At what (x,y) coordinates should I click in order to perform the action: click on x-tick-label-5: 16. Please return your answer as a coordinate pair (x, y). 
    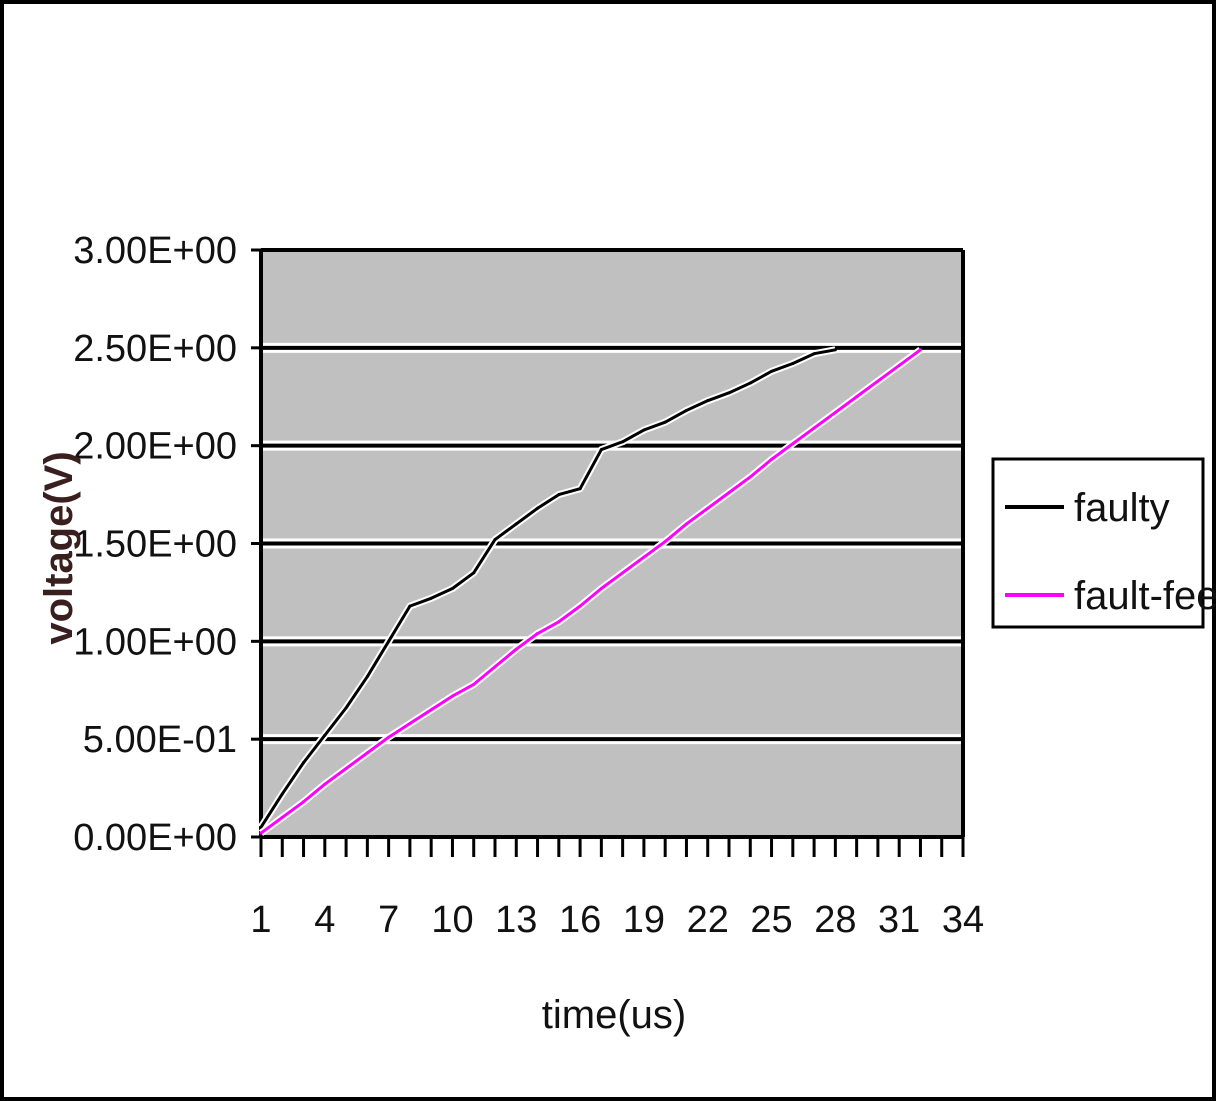
    Looking at the image, I should click on (580, 920).